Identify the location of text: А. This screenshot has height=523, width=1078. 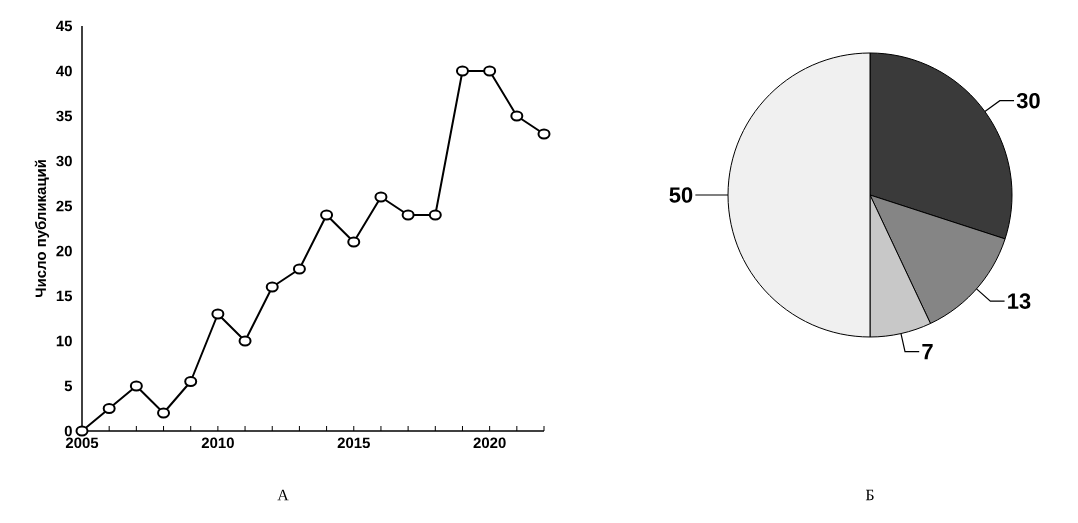
(283, 495).